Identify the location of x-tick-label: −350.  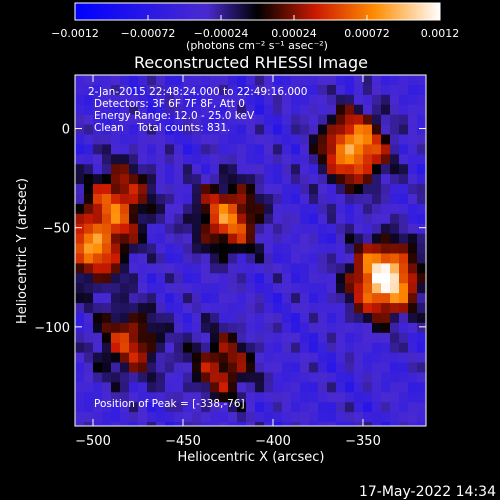
(363, 441).